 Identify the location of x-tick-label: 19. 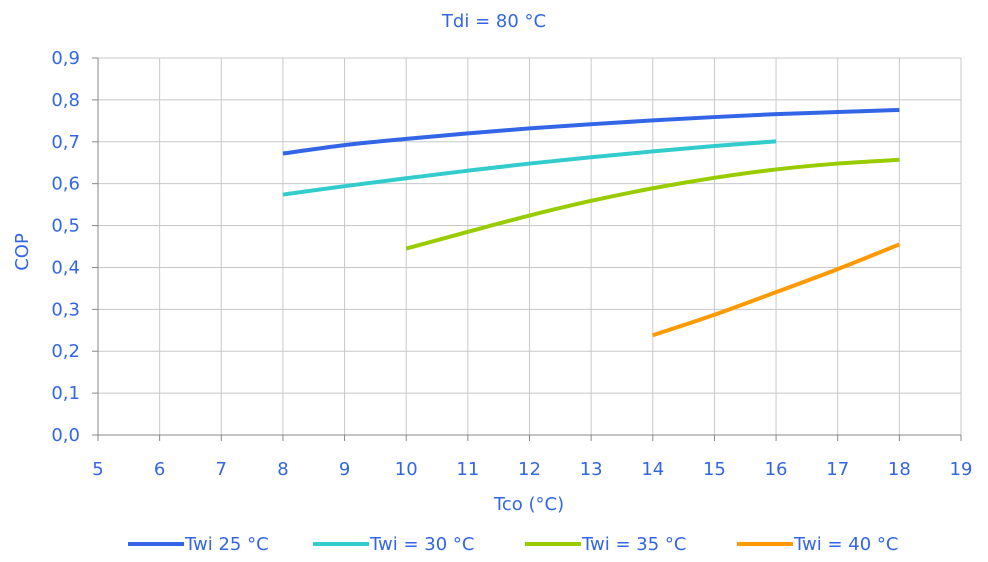
(961, 469).